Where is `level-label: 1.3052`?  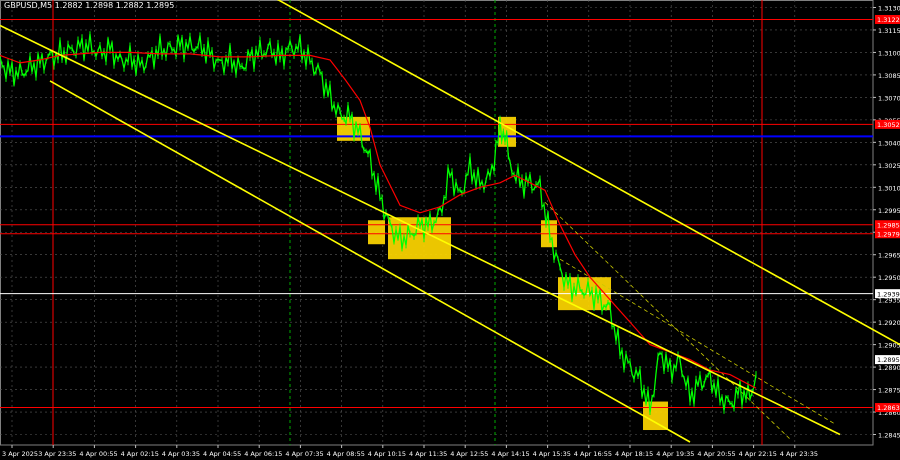 level-label: 1.3052 is located at coordinates (888, 125).